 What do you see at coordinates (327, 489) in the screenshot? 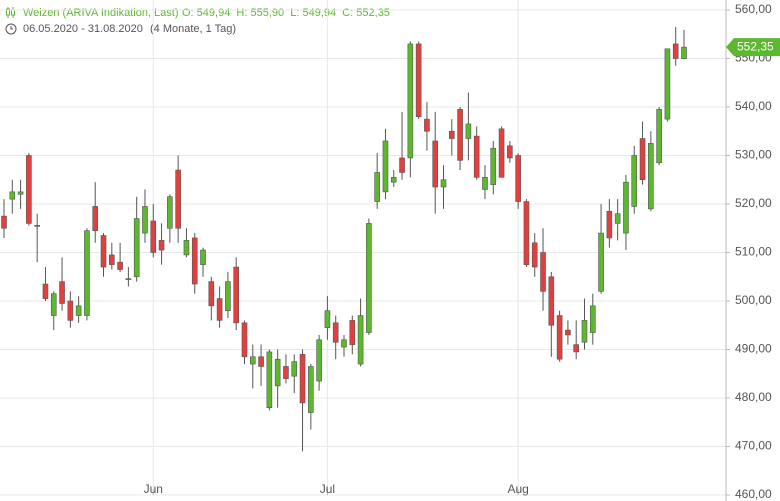
I see `x-tick-label: Jul` at bounding box center [327, 489].